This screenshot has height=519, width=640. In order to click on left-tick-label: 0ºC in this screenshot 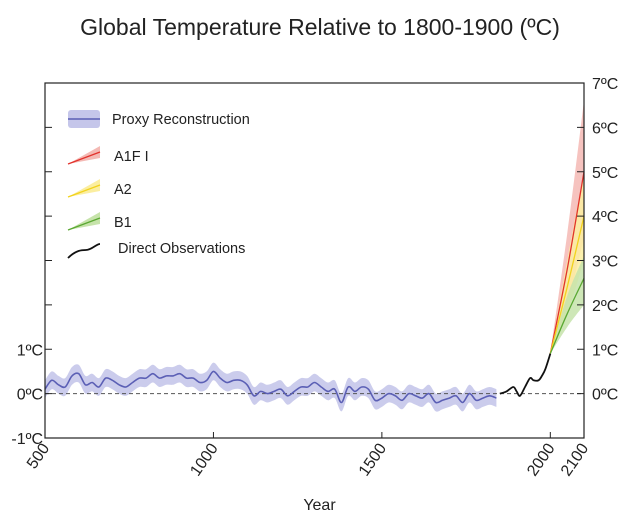, I will do `click(30, 395)`.